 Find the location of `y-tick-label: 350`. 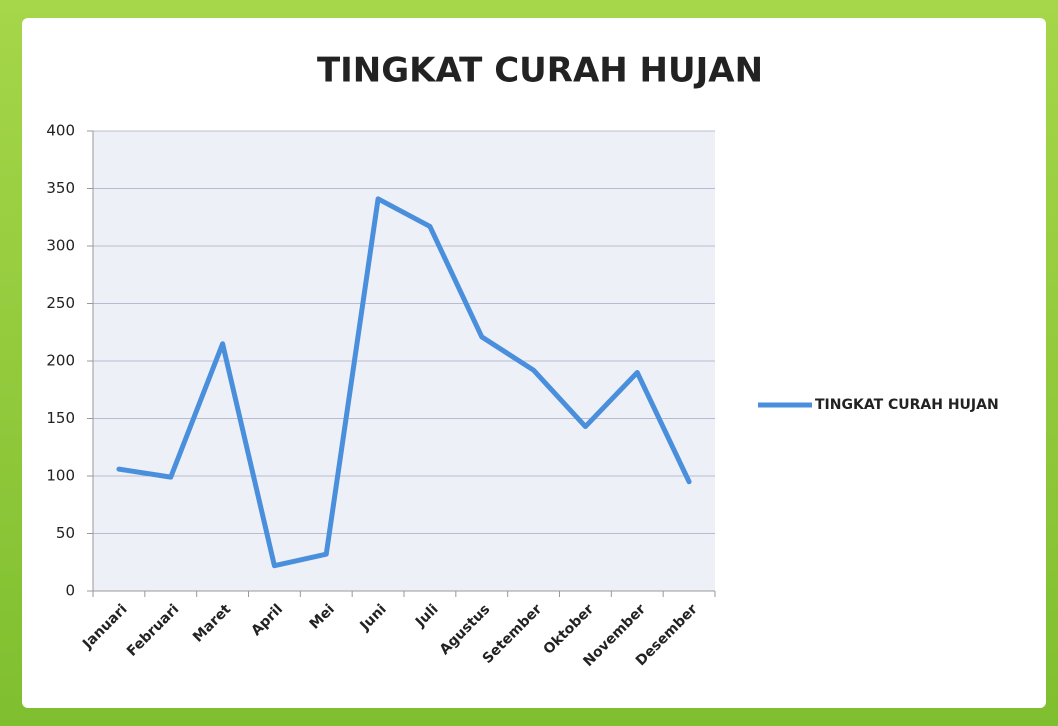

y-tick-label: 350 is located at coordinates (60, 188).